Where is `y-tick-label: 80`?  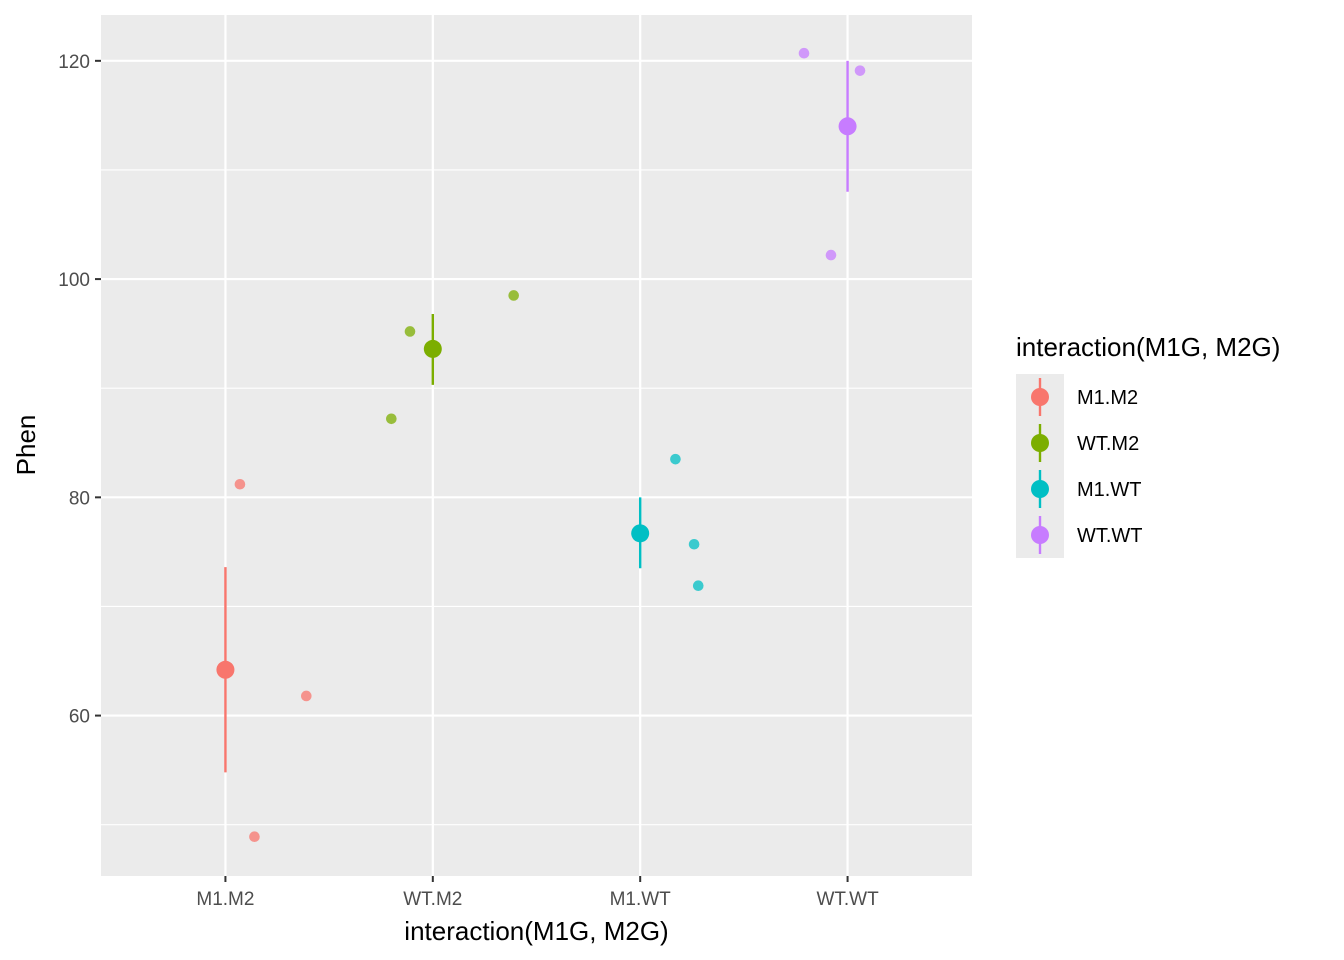
y-tick-label: 80 is located at coordinates (79, 498).